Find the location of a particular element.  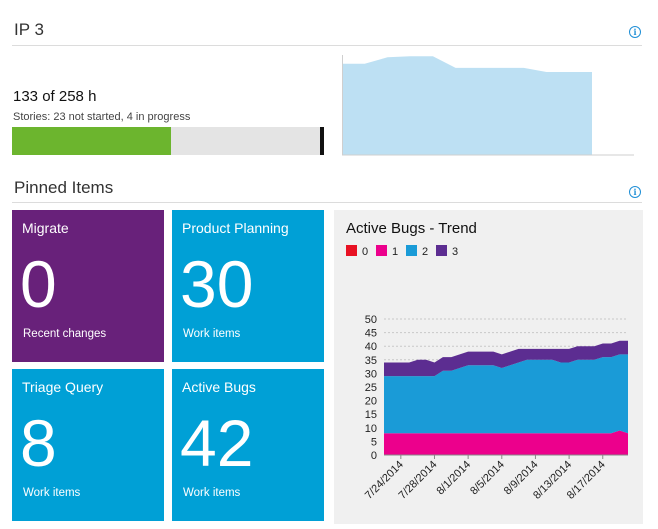

sprint-stories-status: Stories: 23 not started, 4 in progress is located at coordinates (102, 117).